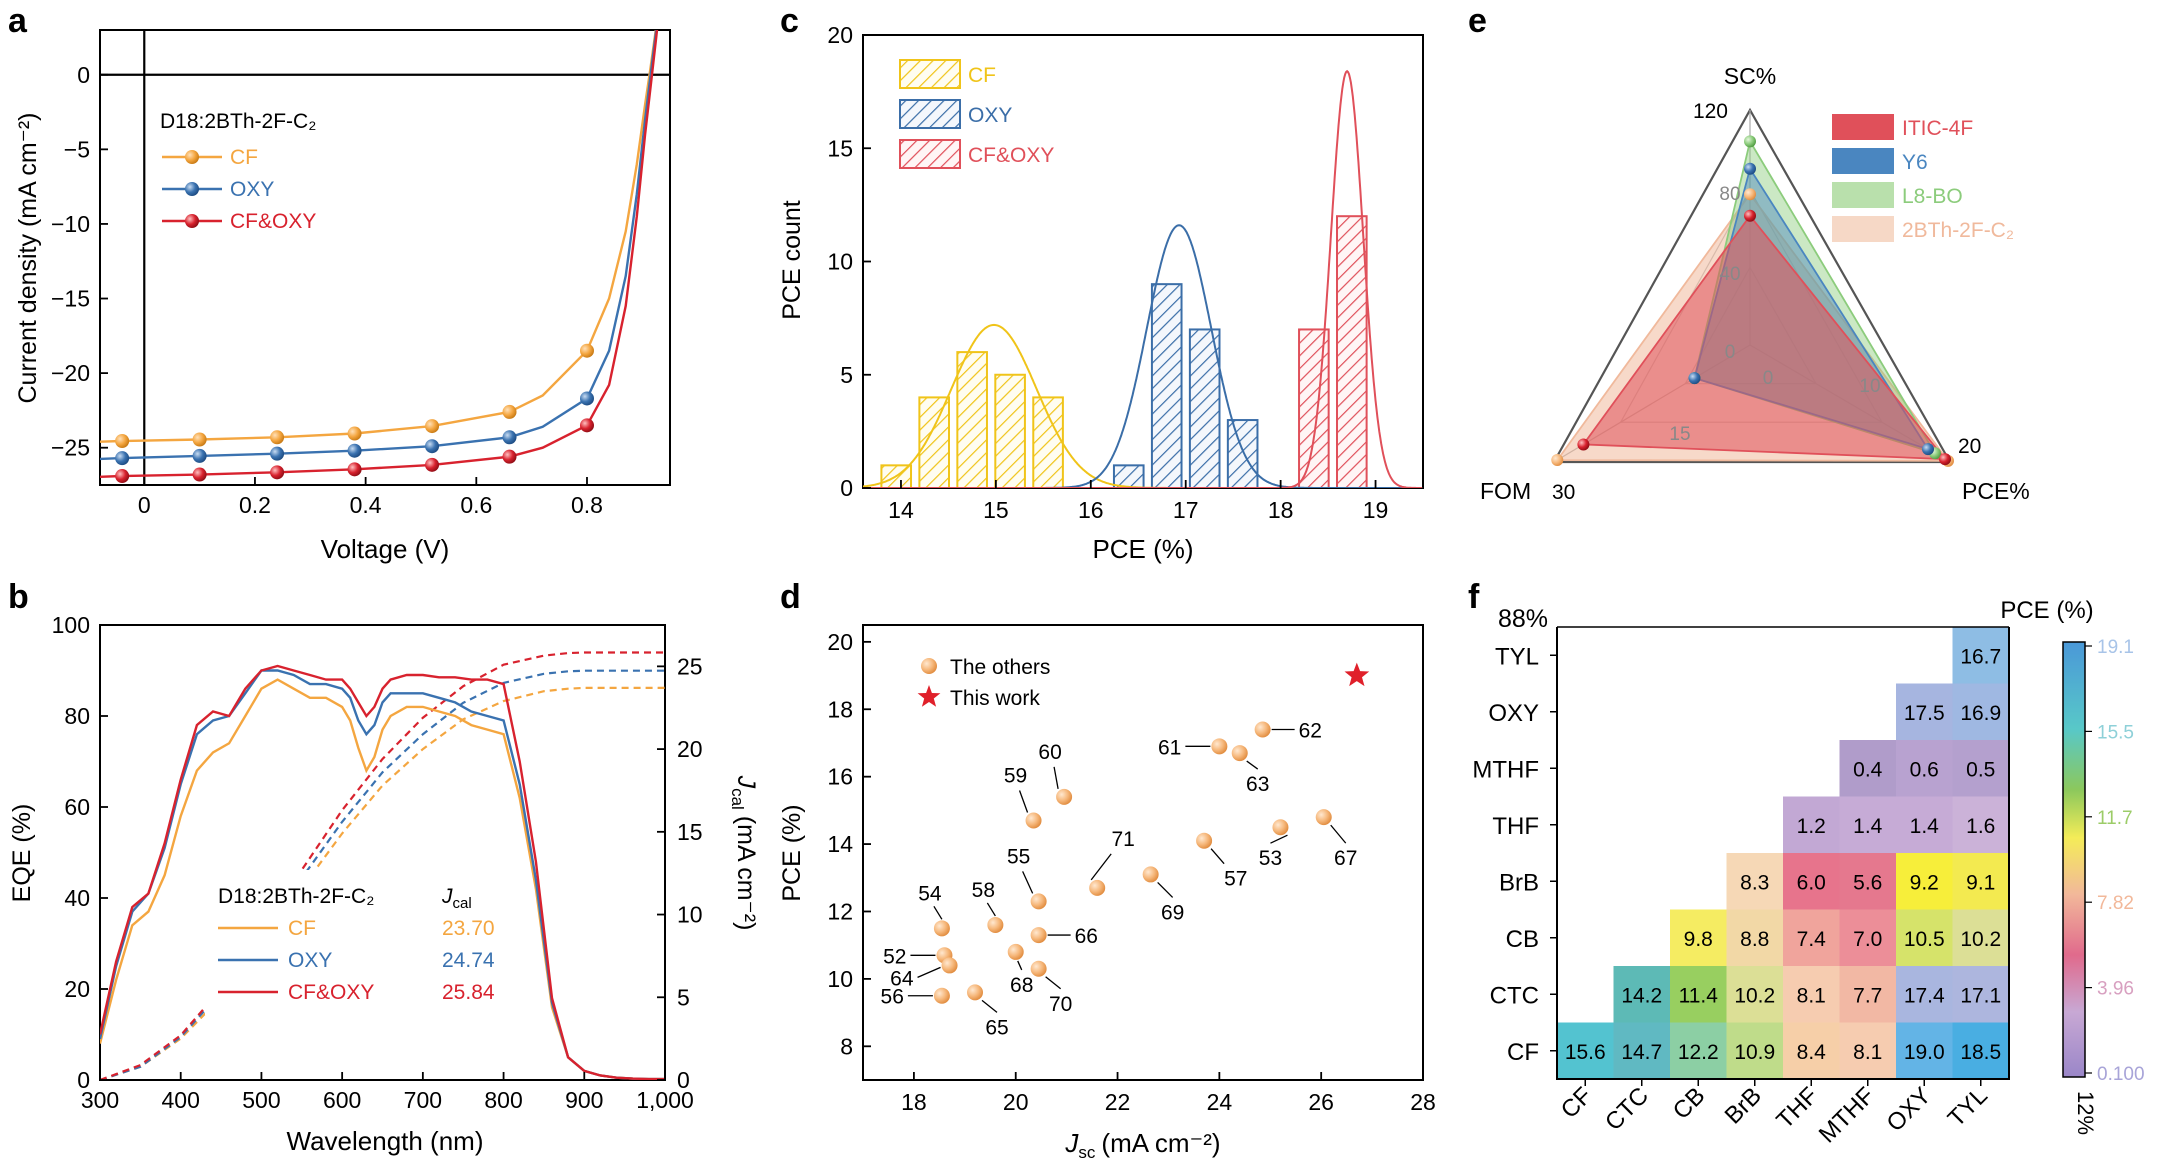 The image size is (2169, 1169). I want to click on heatmap-cell-value: 7.7, so click(1867, 995).